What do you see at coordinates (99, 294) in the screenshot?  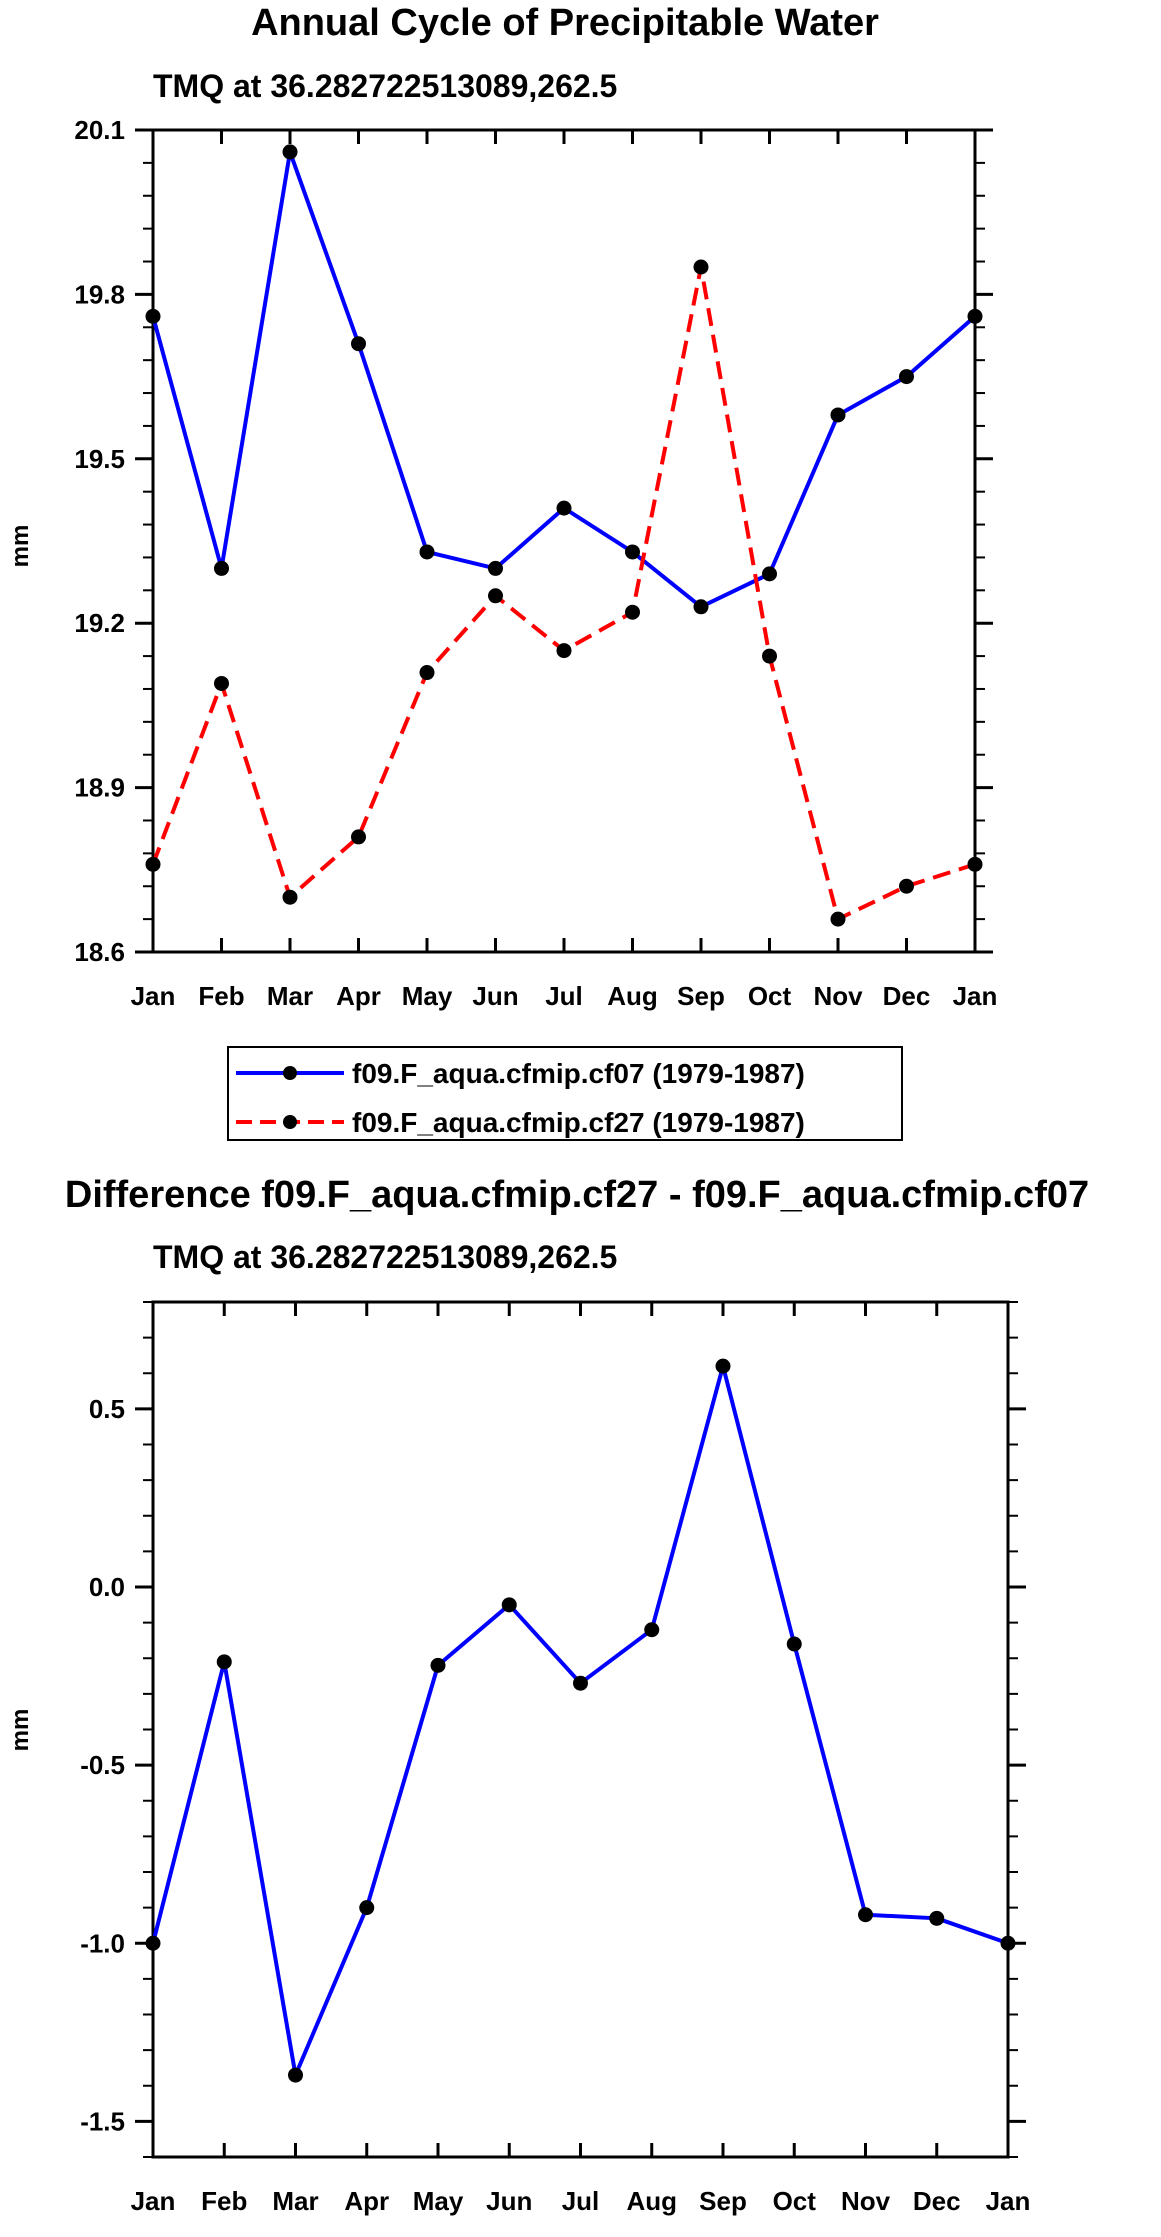 I see `y-tick-label: 19.8` at bounding box center [99, 294].